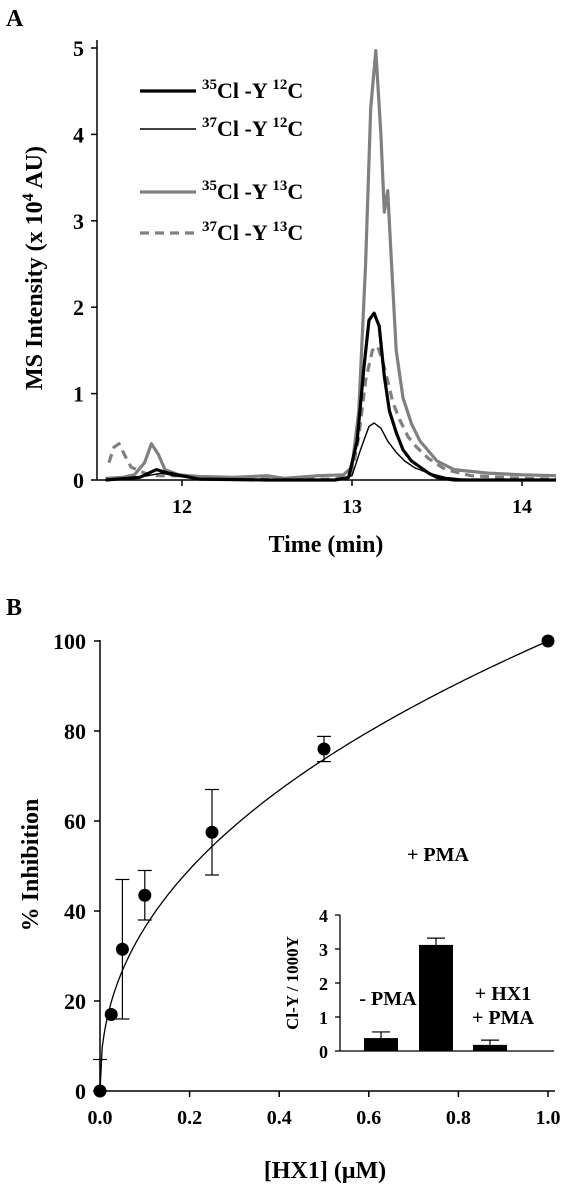  What do you see at coordinates (78, 134) in the screenshot?
I see `panel-a-ytick-label: 4` at bounding box center [78, 134].